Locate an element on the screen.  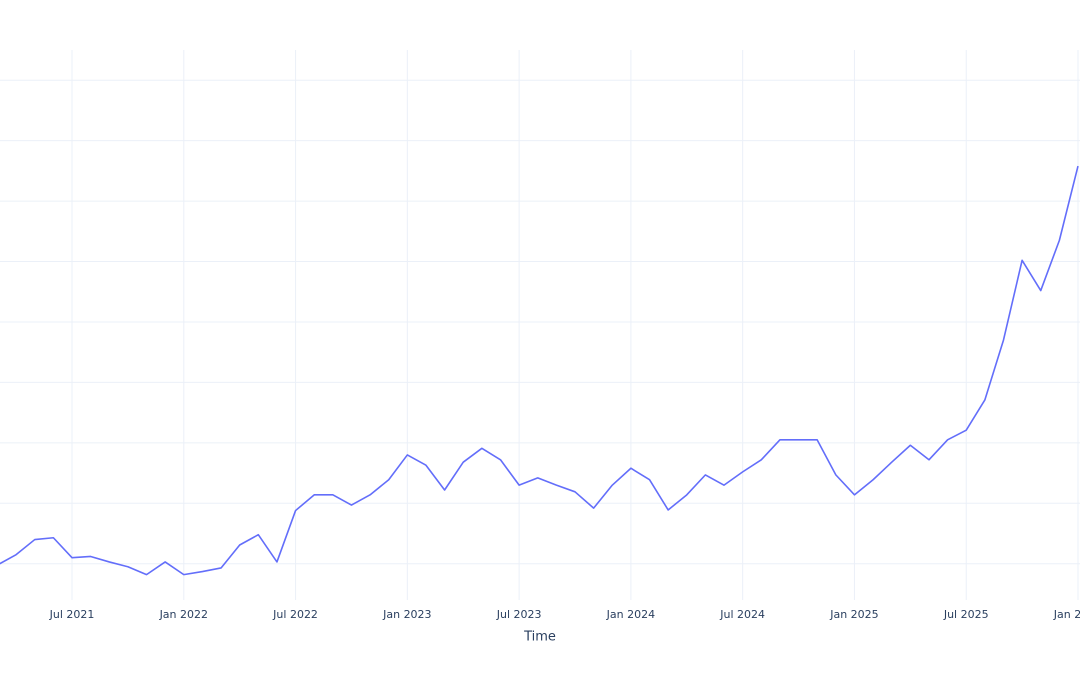
x-tick-label: Jul 2025 is located at coordinates (966, 614).